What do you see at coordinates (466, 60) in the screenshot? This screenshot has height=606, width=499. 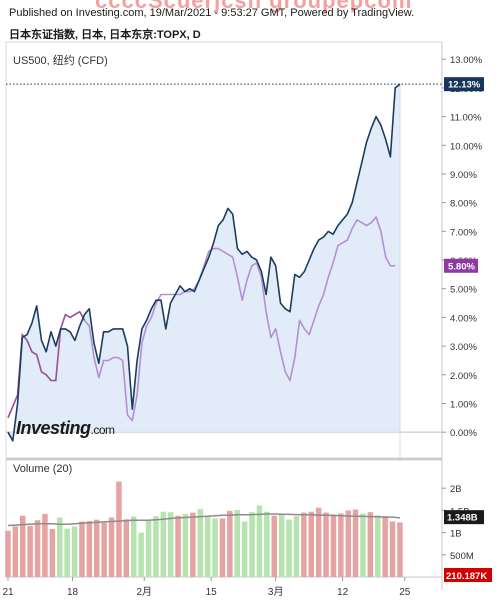 I see `price-tick-label: 13.00%` at bounding box center [466, 60].